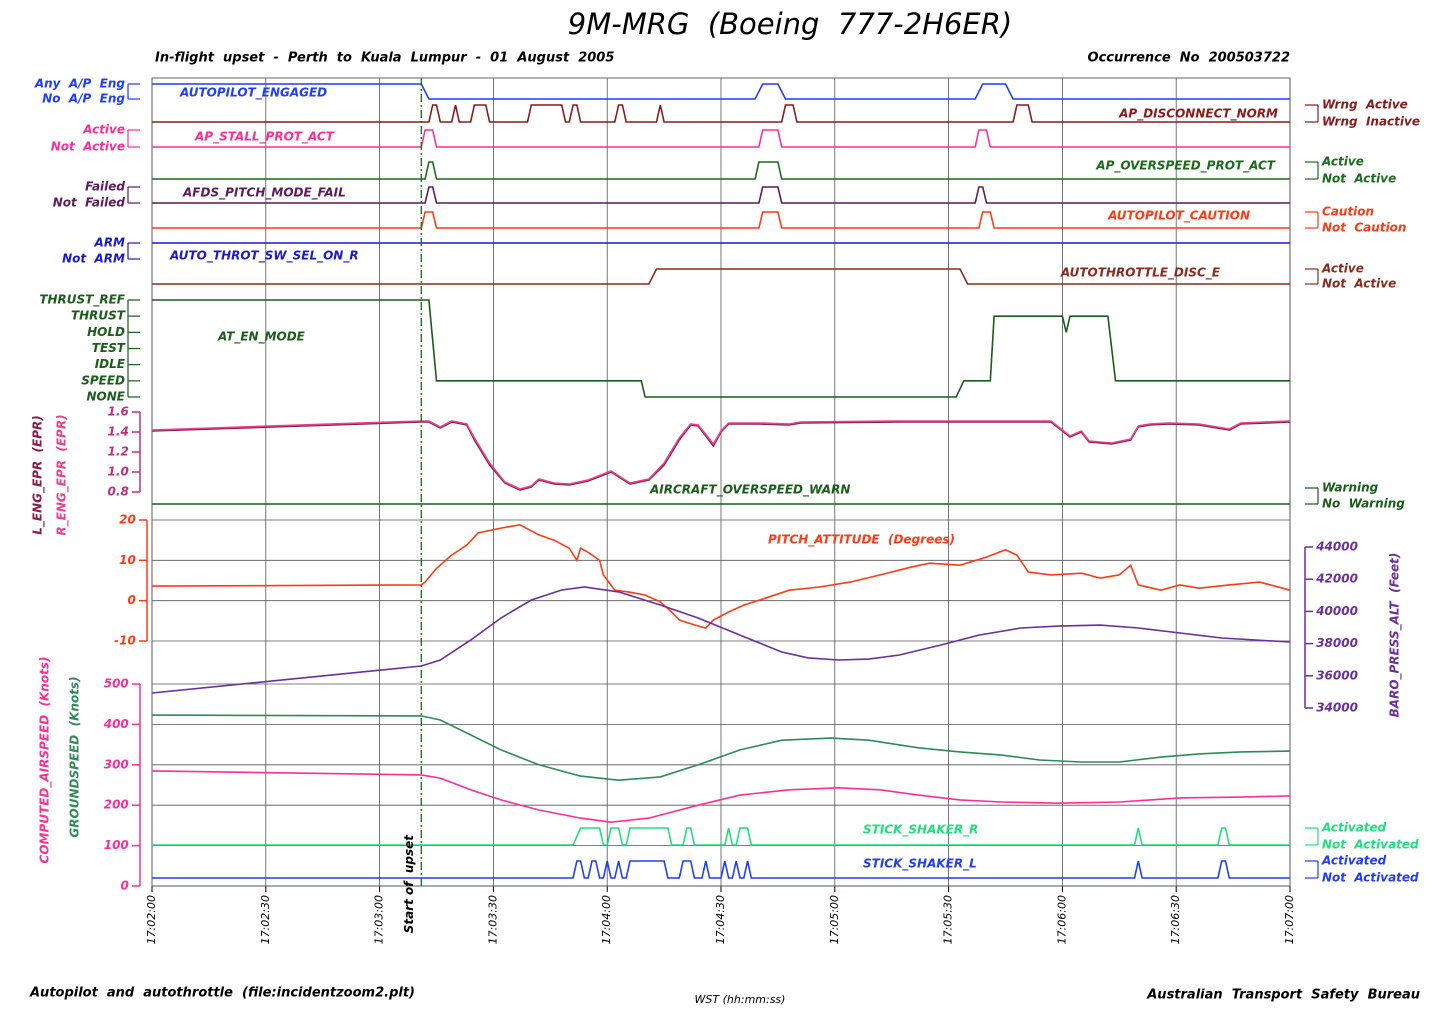  Describe the element at coordinates (1336, 579) in the screenshot. I see `y-tick-label: 42000` at that location.